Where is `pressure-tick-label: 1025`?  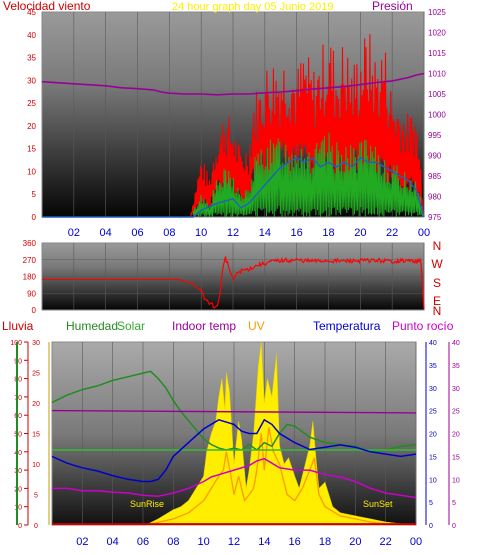
pressure-tick-label: 1025 is located at coordinates (437, 12).